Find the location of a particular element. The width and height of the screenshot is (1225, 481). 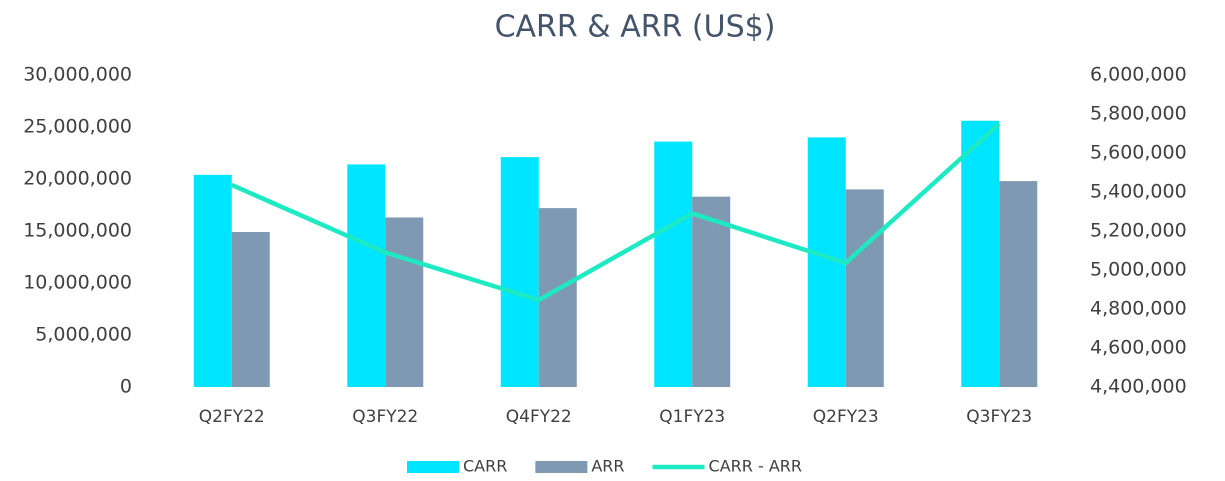

x-tick-label: Q3FY23 is located at coordinates (999, 417).